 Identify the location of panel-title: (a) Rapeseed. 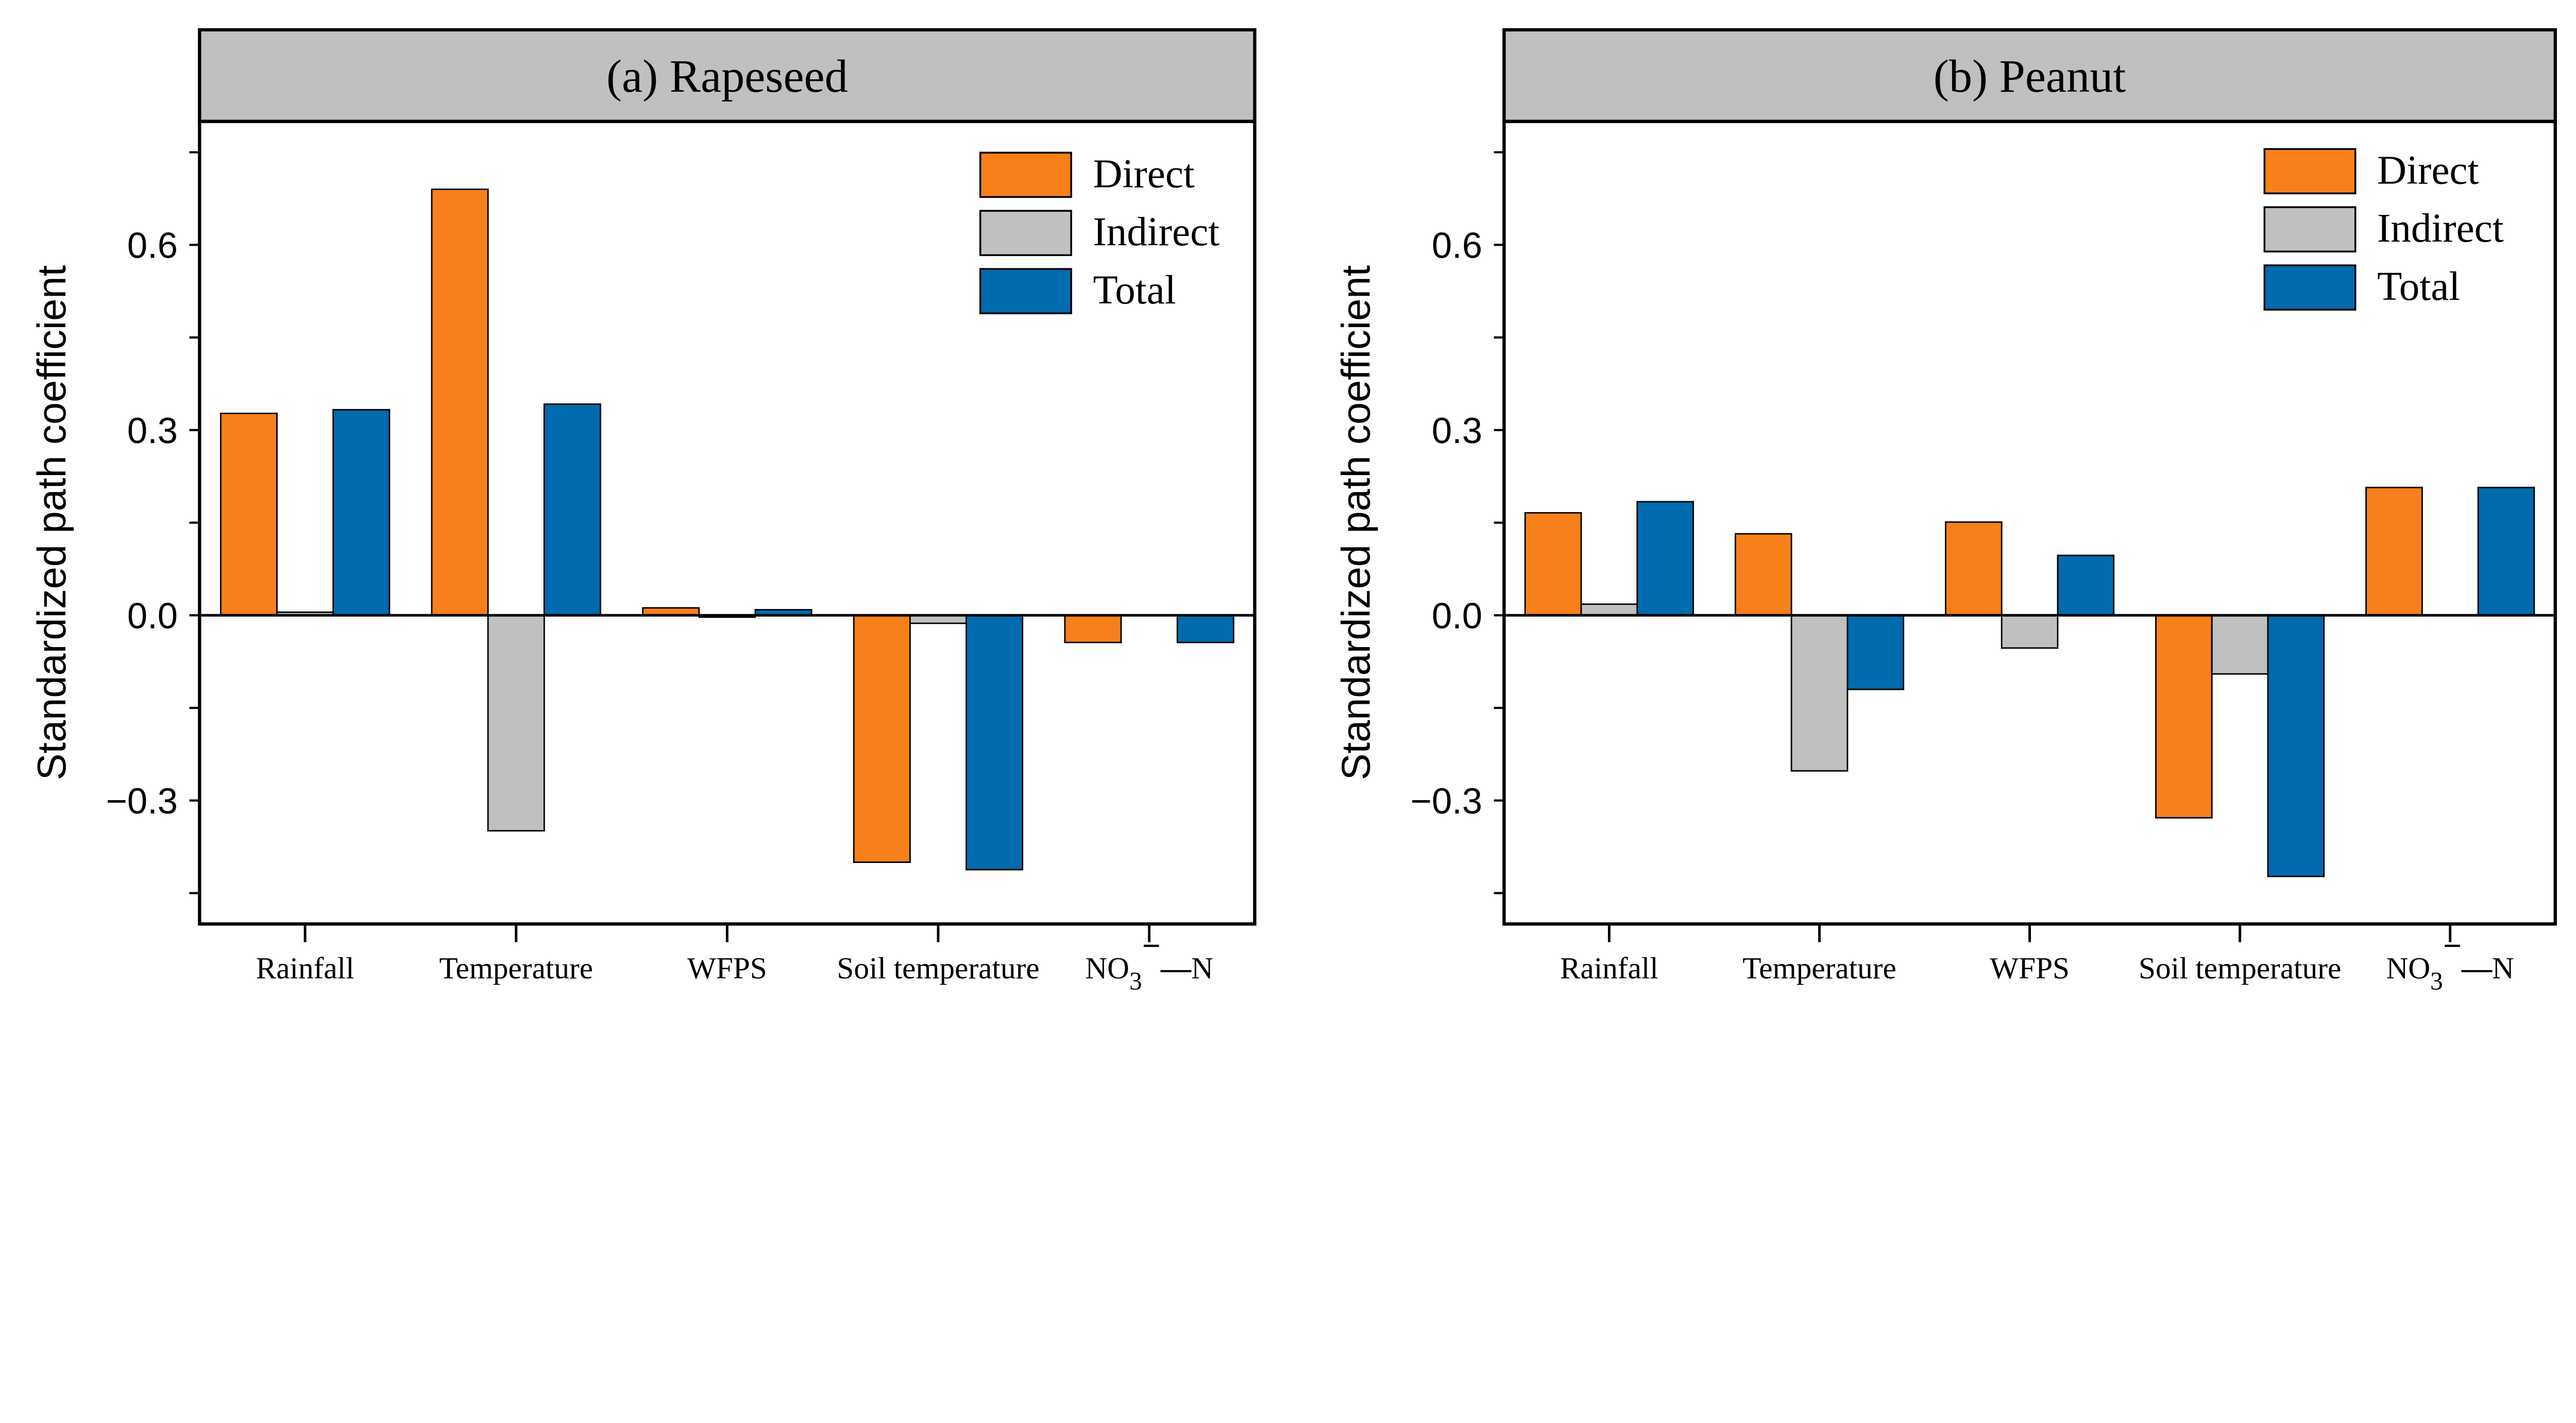
(727, 76).